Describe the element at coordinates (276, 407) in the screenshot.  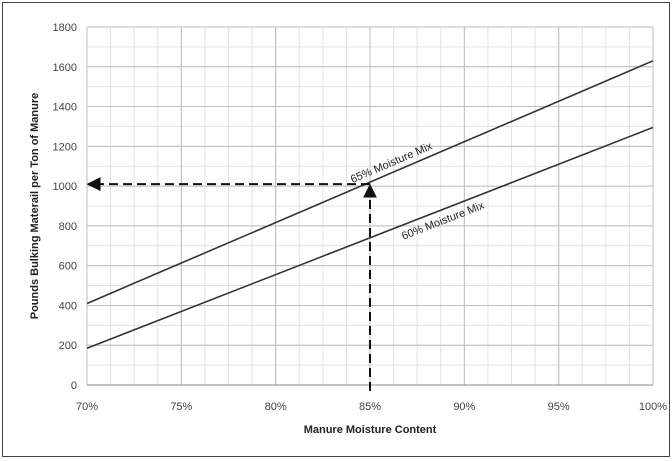
I see `x-tick-label: 80%` at that location.